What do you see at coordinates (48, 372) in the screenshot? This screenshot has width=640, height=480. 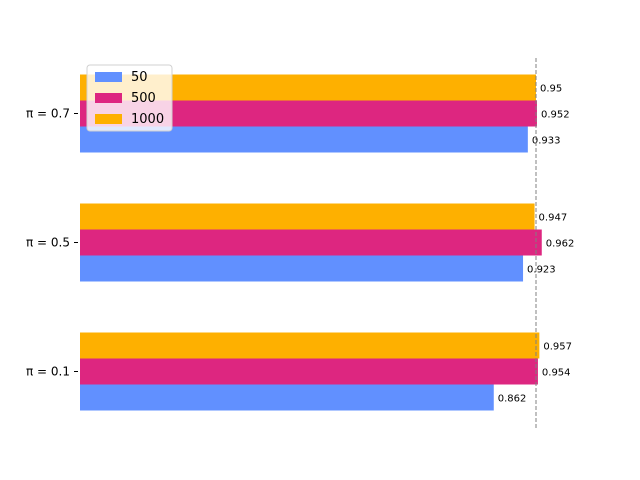 I see `category-label-0: π = 0.1` at bounding box center [48, 372].